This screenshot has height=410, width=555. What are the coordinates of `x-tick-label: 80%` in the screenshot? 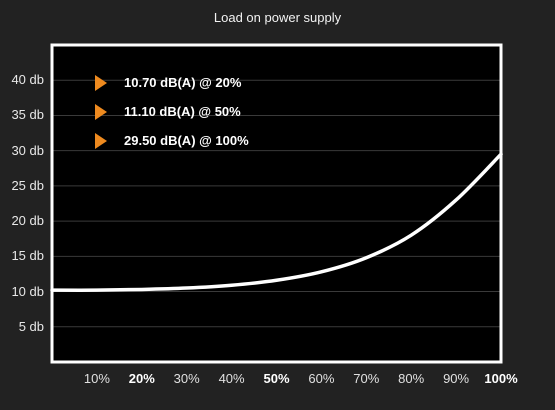 It's located at (411, 378).